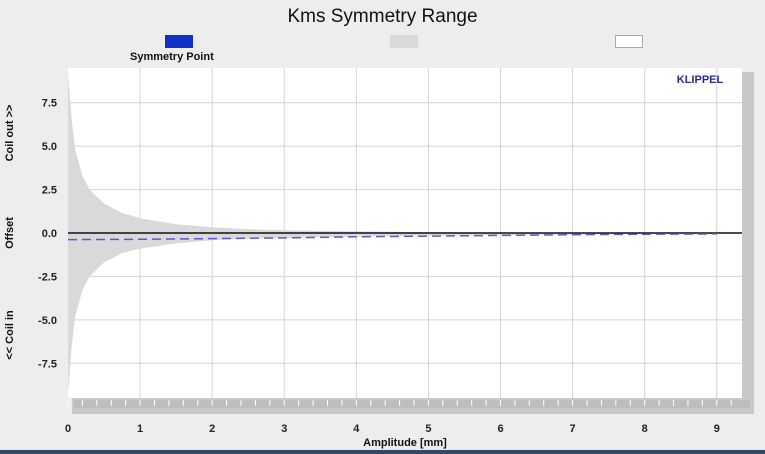 The height and width of the screenshot is (454, 765). What do you see at coordinates (645, 429) in the screenshot?
I see `x-tick-label: 8` at bounding box center [645, 429].